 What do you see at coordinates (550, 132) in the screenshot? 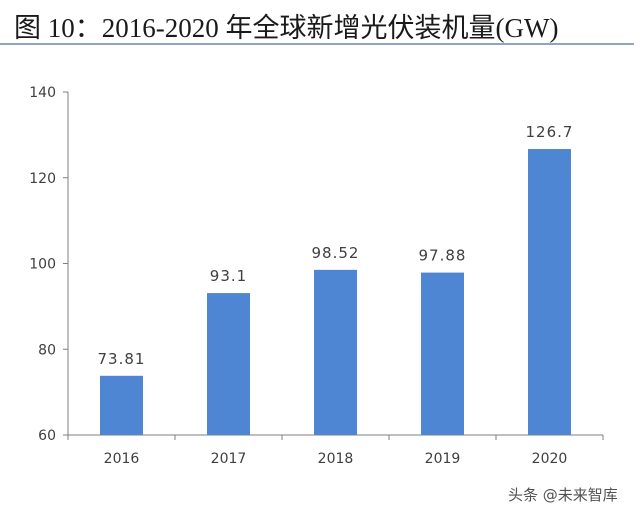
I see `data-label-2020: 126.7` at bounding box center [550, 132].